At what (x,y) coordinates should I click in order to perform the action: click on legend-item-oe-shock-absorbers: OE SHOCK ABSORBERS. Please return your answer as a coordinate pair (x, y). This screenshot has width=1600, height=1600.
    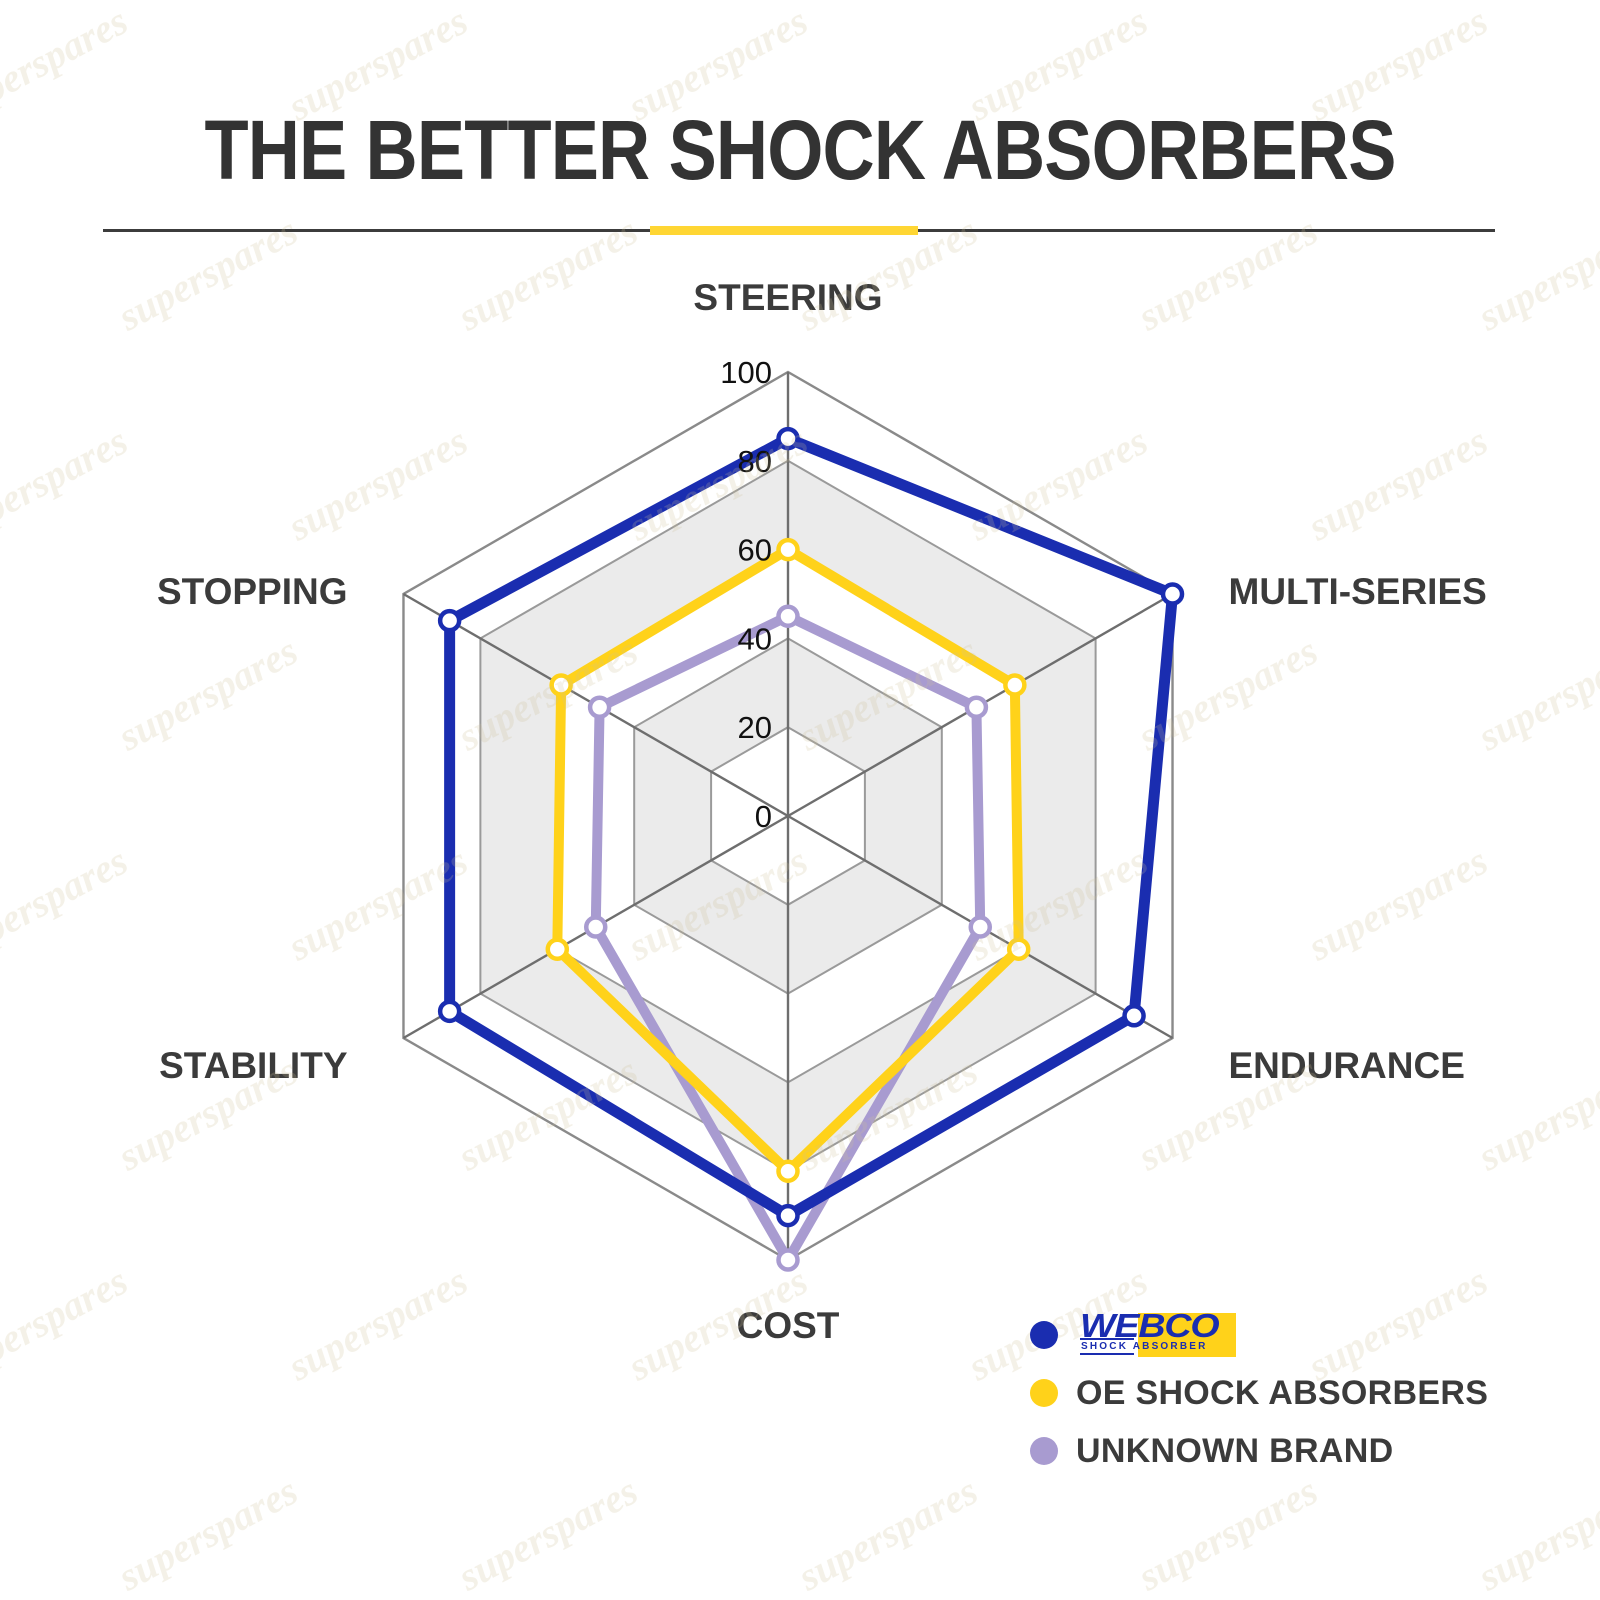
    Looking at the image, I should click on (1290, 1393).